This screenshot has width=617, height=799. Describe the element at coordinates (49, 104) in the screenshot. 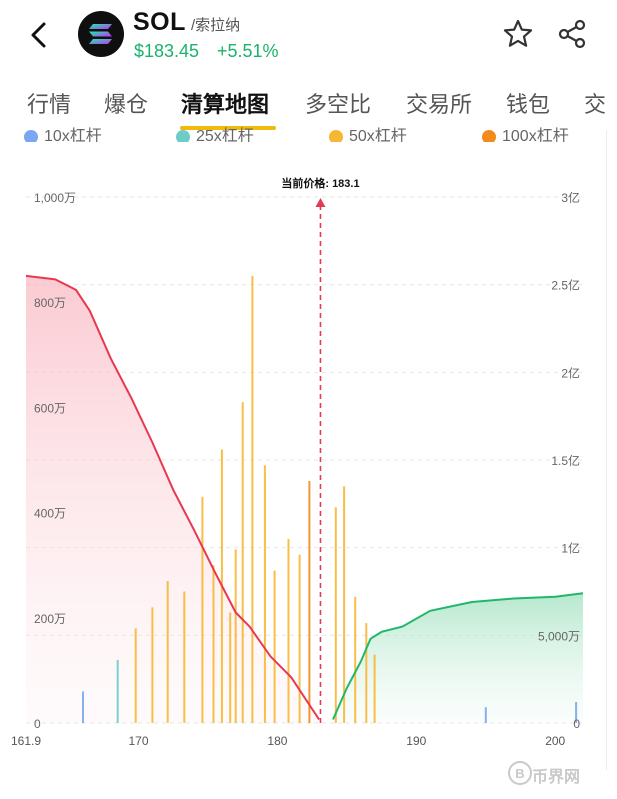

I see `tab-market: 行情` at that location.